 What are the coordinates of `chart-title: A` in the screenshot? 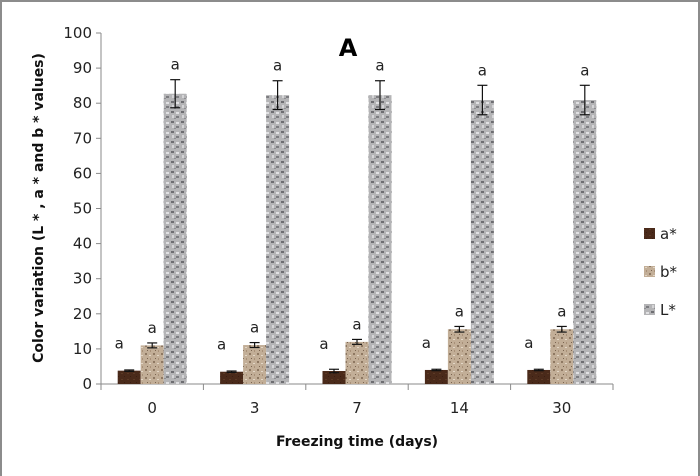 It's located at (348, 48).